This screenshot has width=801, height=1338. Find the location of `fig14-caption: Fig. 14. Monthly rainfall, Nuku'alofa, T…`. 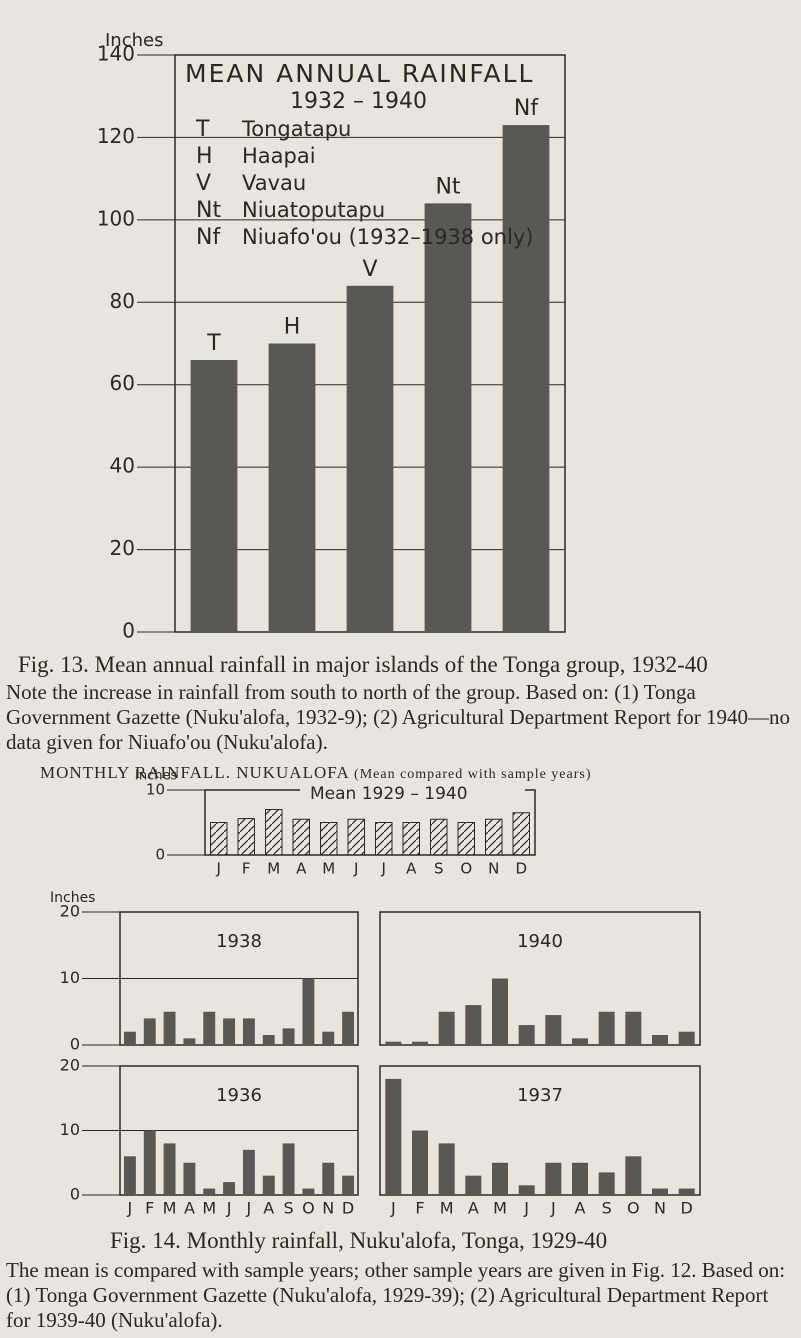

fig14-caption: Fig. 14. Monthly rainfall, Nuku'alofa, T… is located at coordinates (359, 1240).